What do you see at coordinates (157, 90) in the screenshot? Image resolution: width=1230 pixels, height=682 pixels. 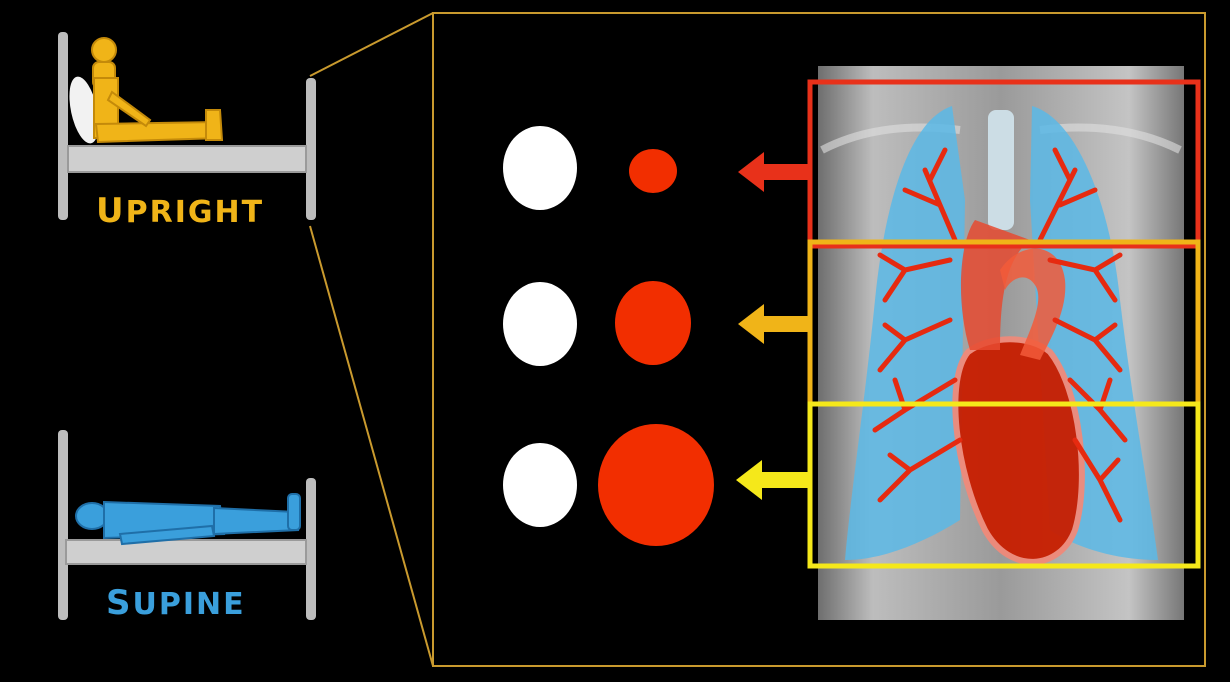 I see `upright-person-figure` at bounding box center [157, 90].